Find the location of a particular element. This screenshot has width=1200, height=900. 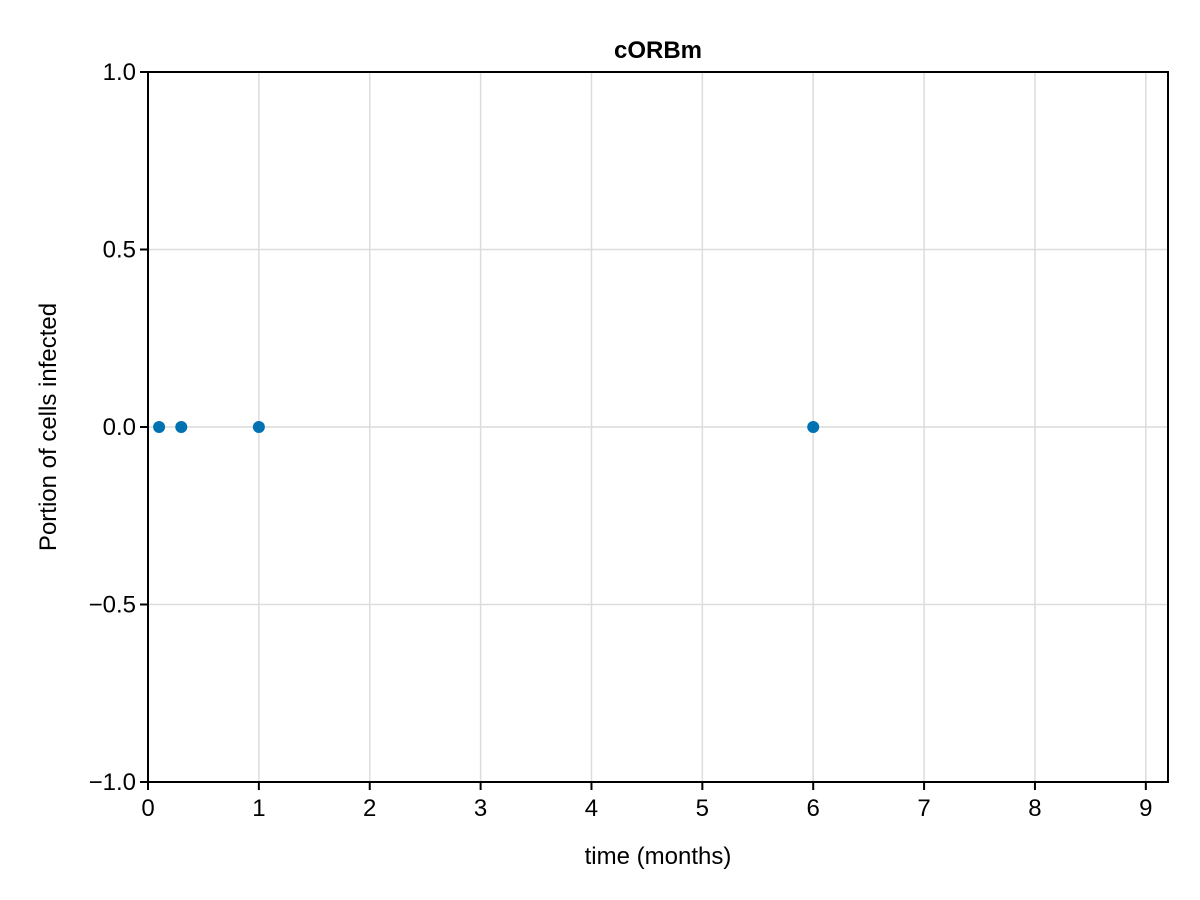

y-axis-label: Portion of cells infected is located at coordinates (48, 427).